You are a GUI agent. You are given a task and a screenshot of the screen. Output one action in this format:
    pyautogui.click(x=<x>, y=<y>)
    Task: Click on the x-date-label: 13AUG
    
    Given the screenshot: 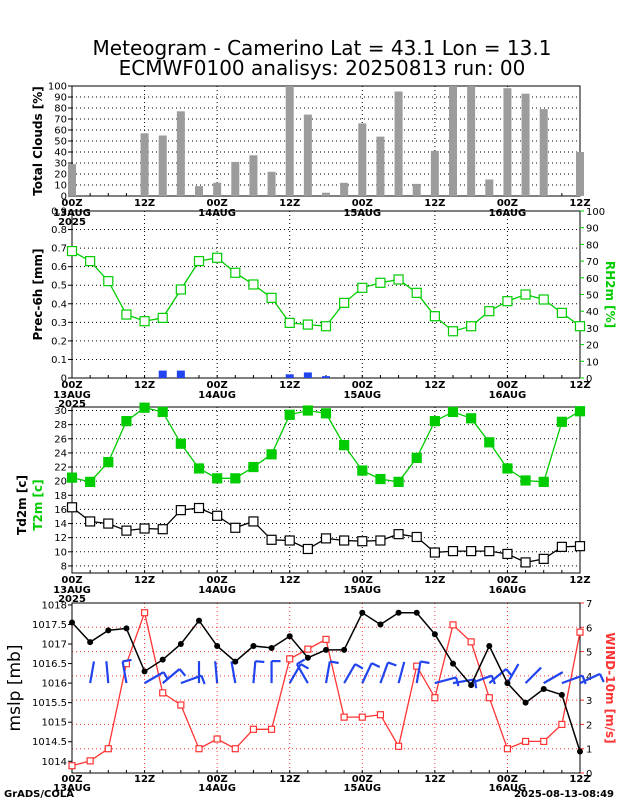 What is the action you would take?
    pyautogui.click(x=72, y=395)
    